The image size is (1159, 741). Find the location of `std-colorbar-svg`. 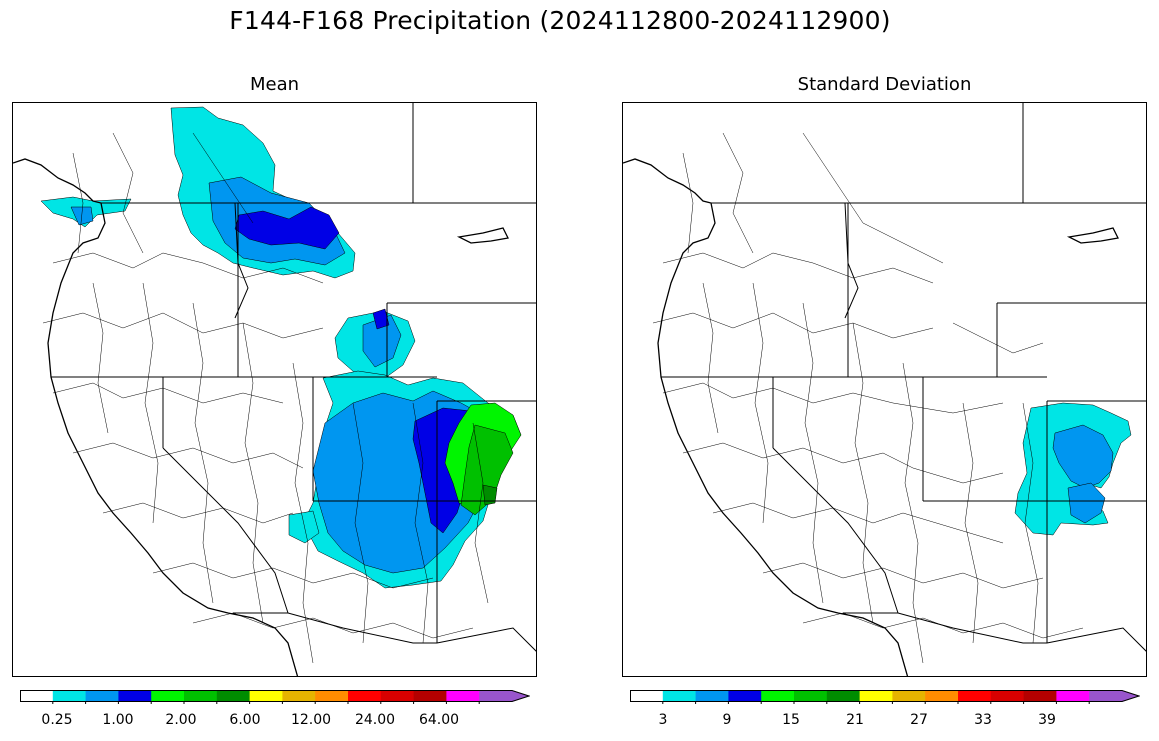

std-colorbar-svg is located at coordinates (885, 697).